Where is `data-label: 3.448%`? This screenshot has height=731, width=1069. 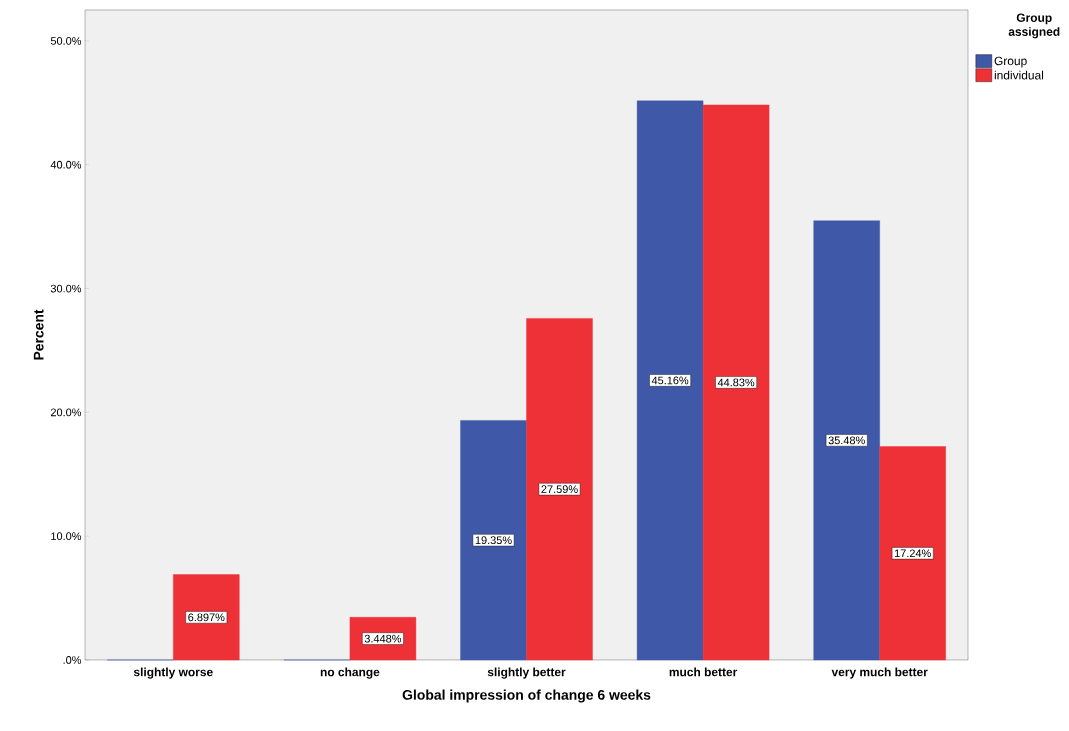 data-label: 3.448% is located at coordinates (383, 638).